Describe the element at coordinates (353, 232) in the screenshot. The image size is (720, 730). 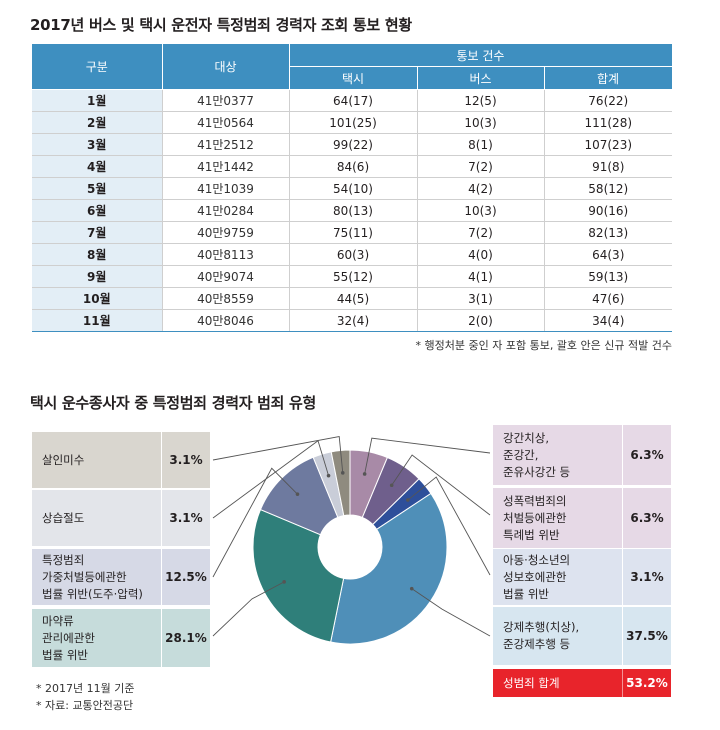
I see `cell-taxi: 75(11)` at that location.